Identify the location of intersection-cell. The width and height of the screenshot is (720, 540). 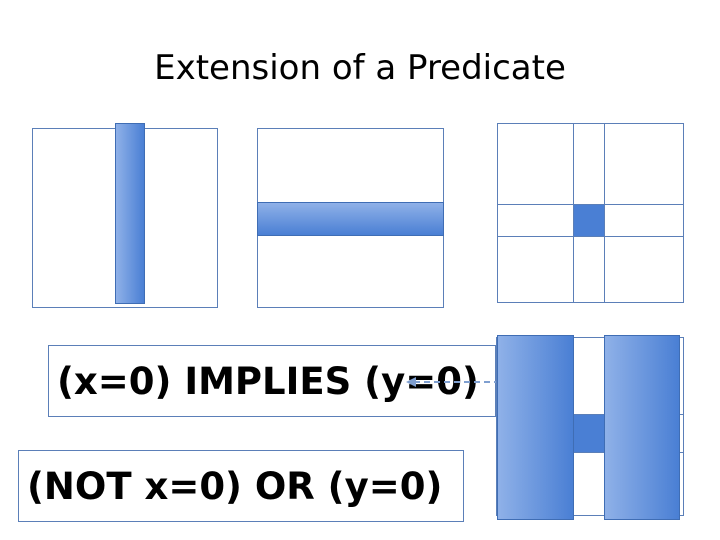
(589, 220).